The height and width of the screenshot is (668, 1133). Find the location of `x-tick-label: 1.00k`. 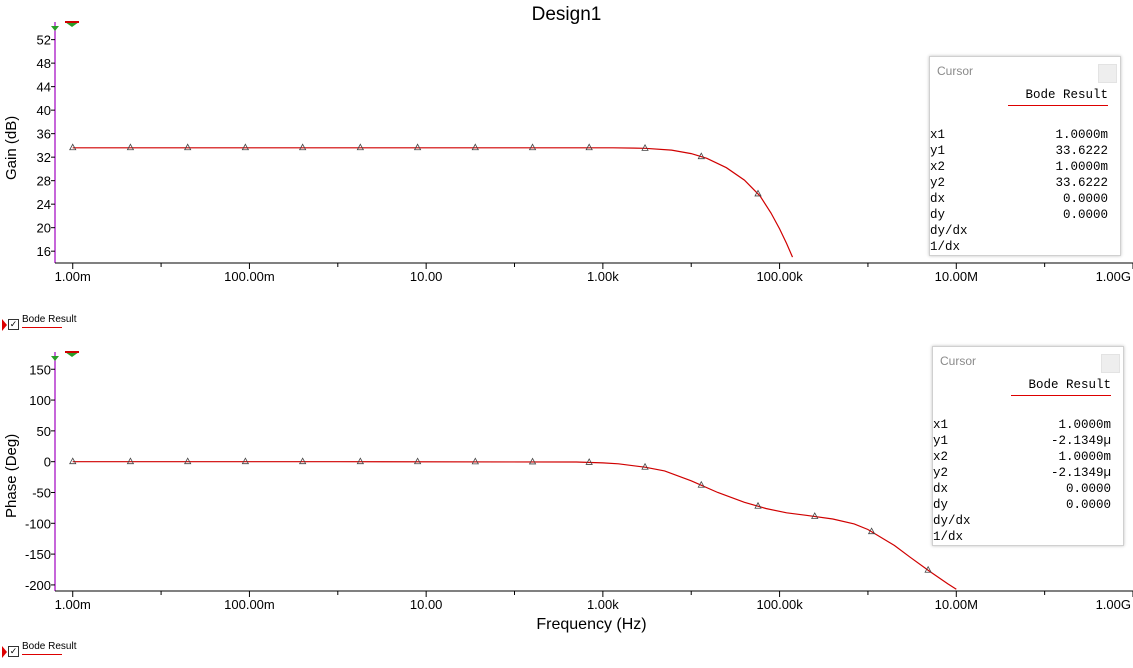

x-tick-label: 1.00k is located at coordinates (603, 604).